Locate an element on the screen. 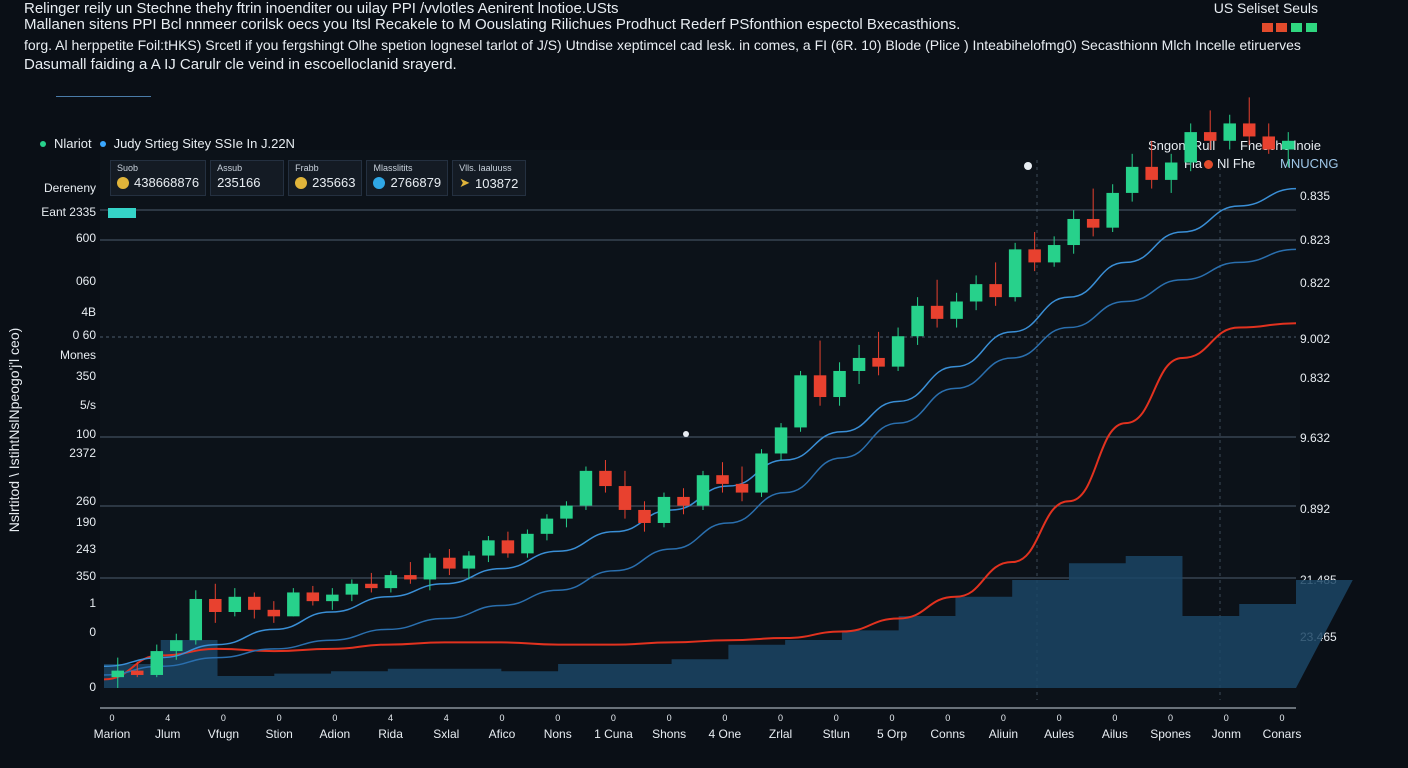  stat-value: 235663 is located at coordinates (334, 182).